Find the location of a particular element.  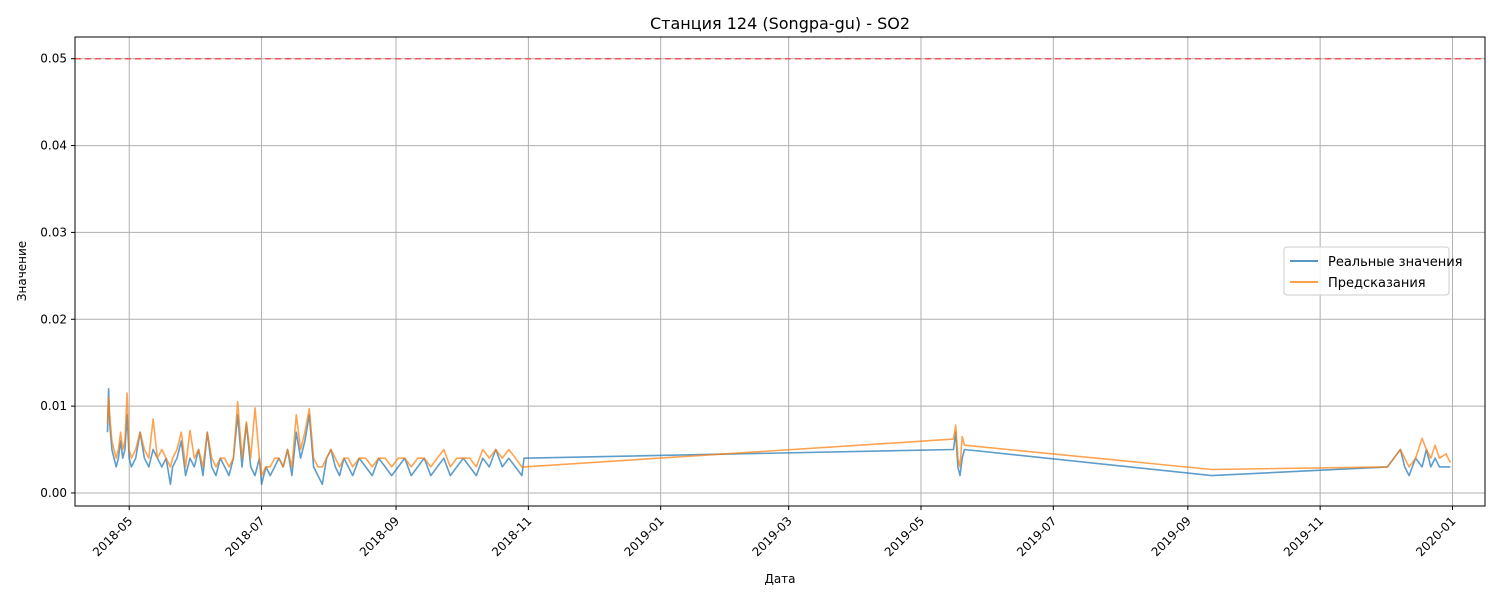

series-group is located at coordinates (779, 436).